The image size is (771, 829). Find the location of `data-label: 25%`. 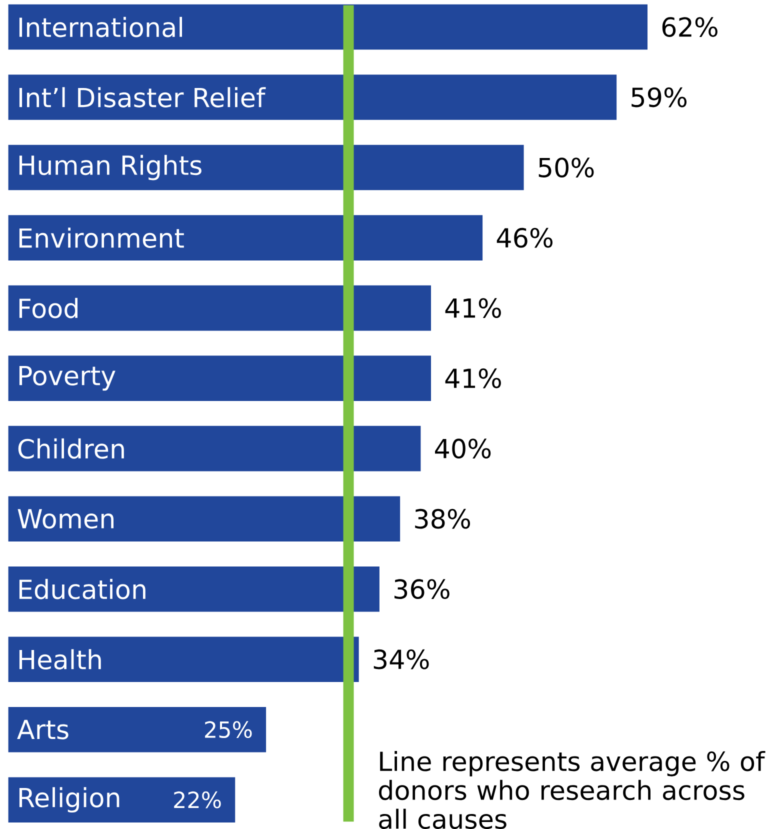

data-label: 25% is located at coordinates (228, 729).